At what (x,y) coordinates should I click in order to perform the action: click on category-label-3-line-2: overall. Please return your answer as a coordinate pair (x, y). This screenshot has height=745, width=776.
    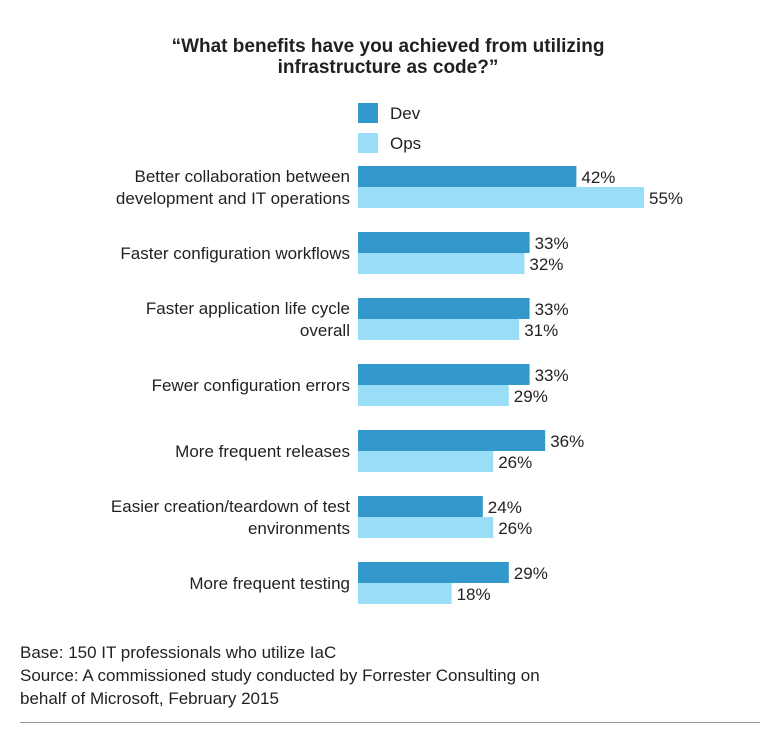
    Looking at the image, I should click on (325, 330).